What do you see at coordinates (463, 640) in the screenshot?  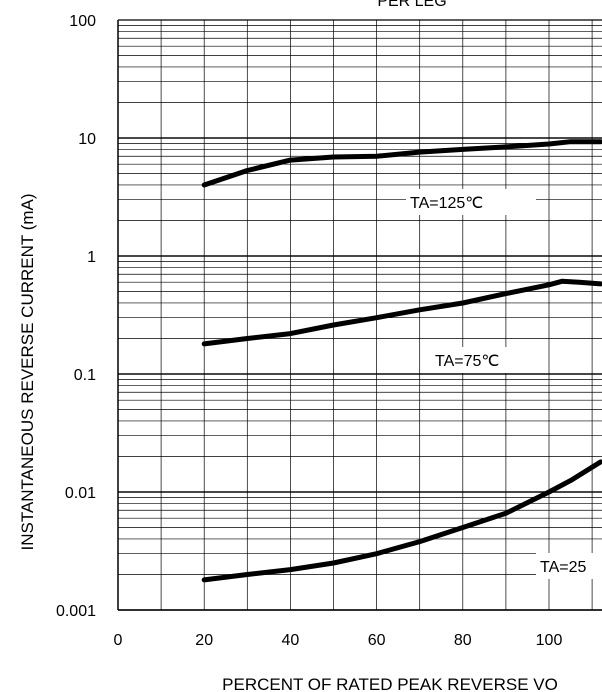 I see `x-tick-label: 80` at bounding box center [463, 640].